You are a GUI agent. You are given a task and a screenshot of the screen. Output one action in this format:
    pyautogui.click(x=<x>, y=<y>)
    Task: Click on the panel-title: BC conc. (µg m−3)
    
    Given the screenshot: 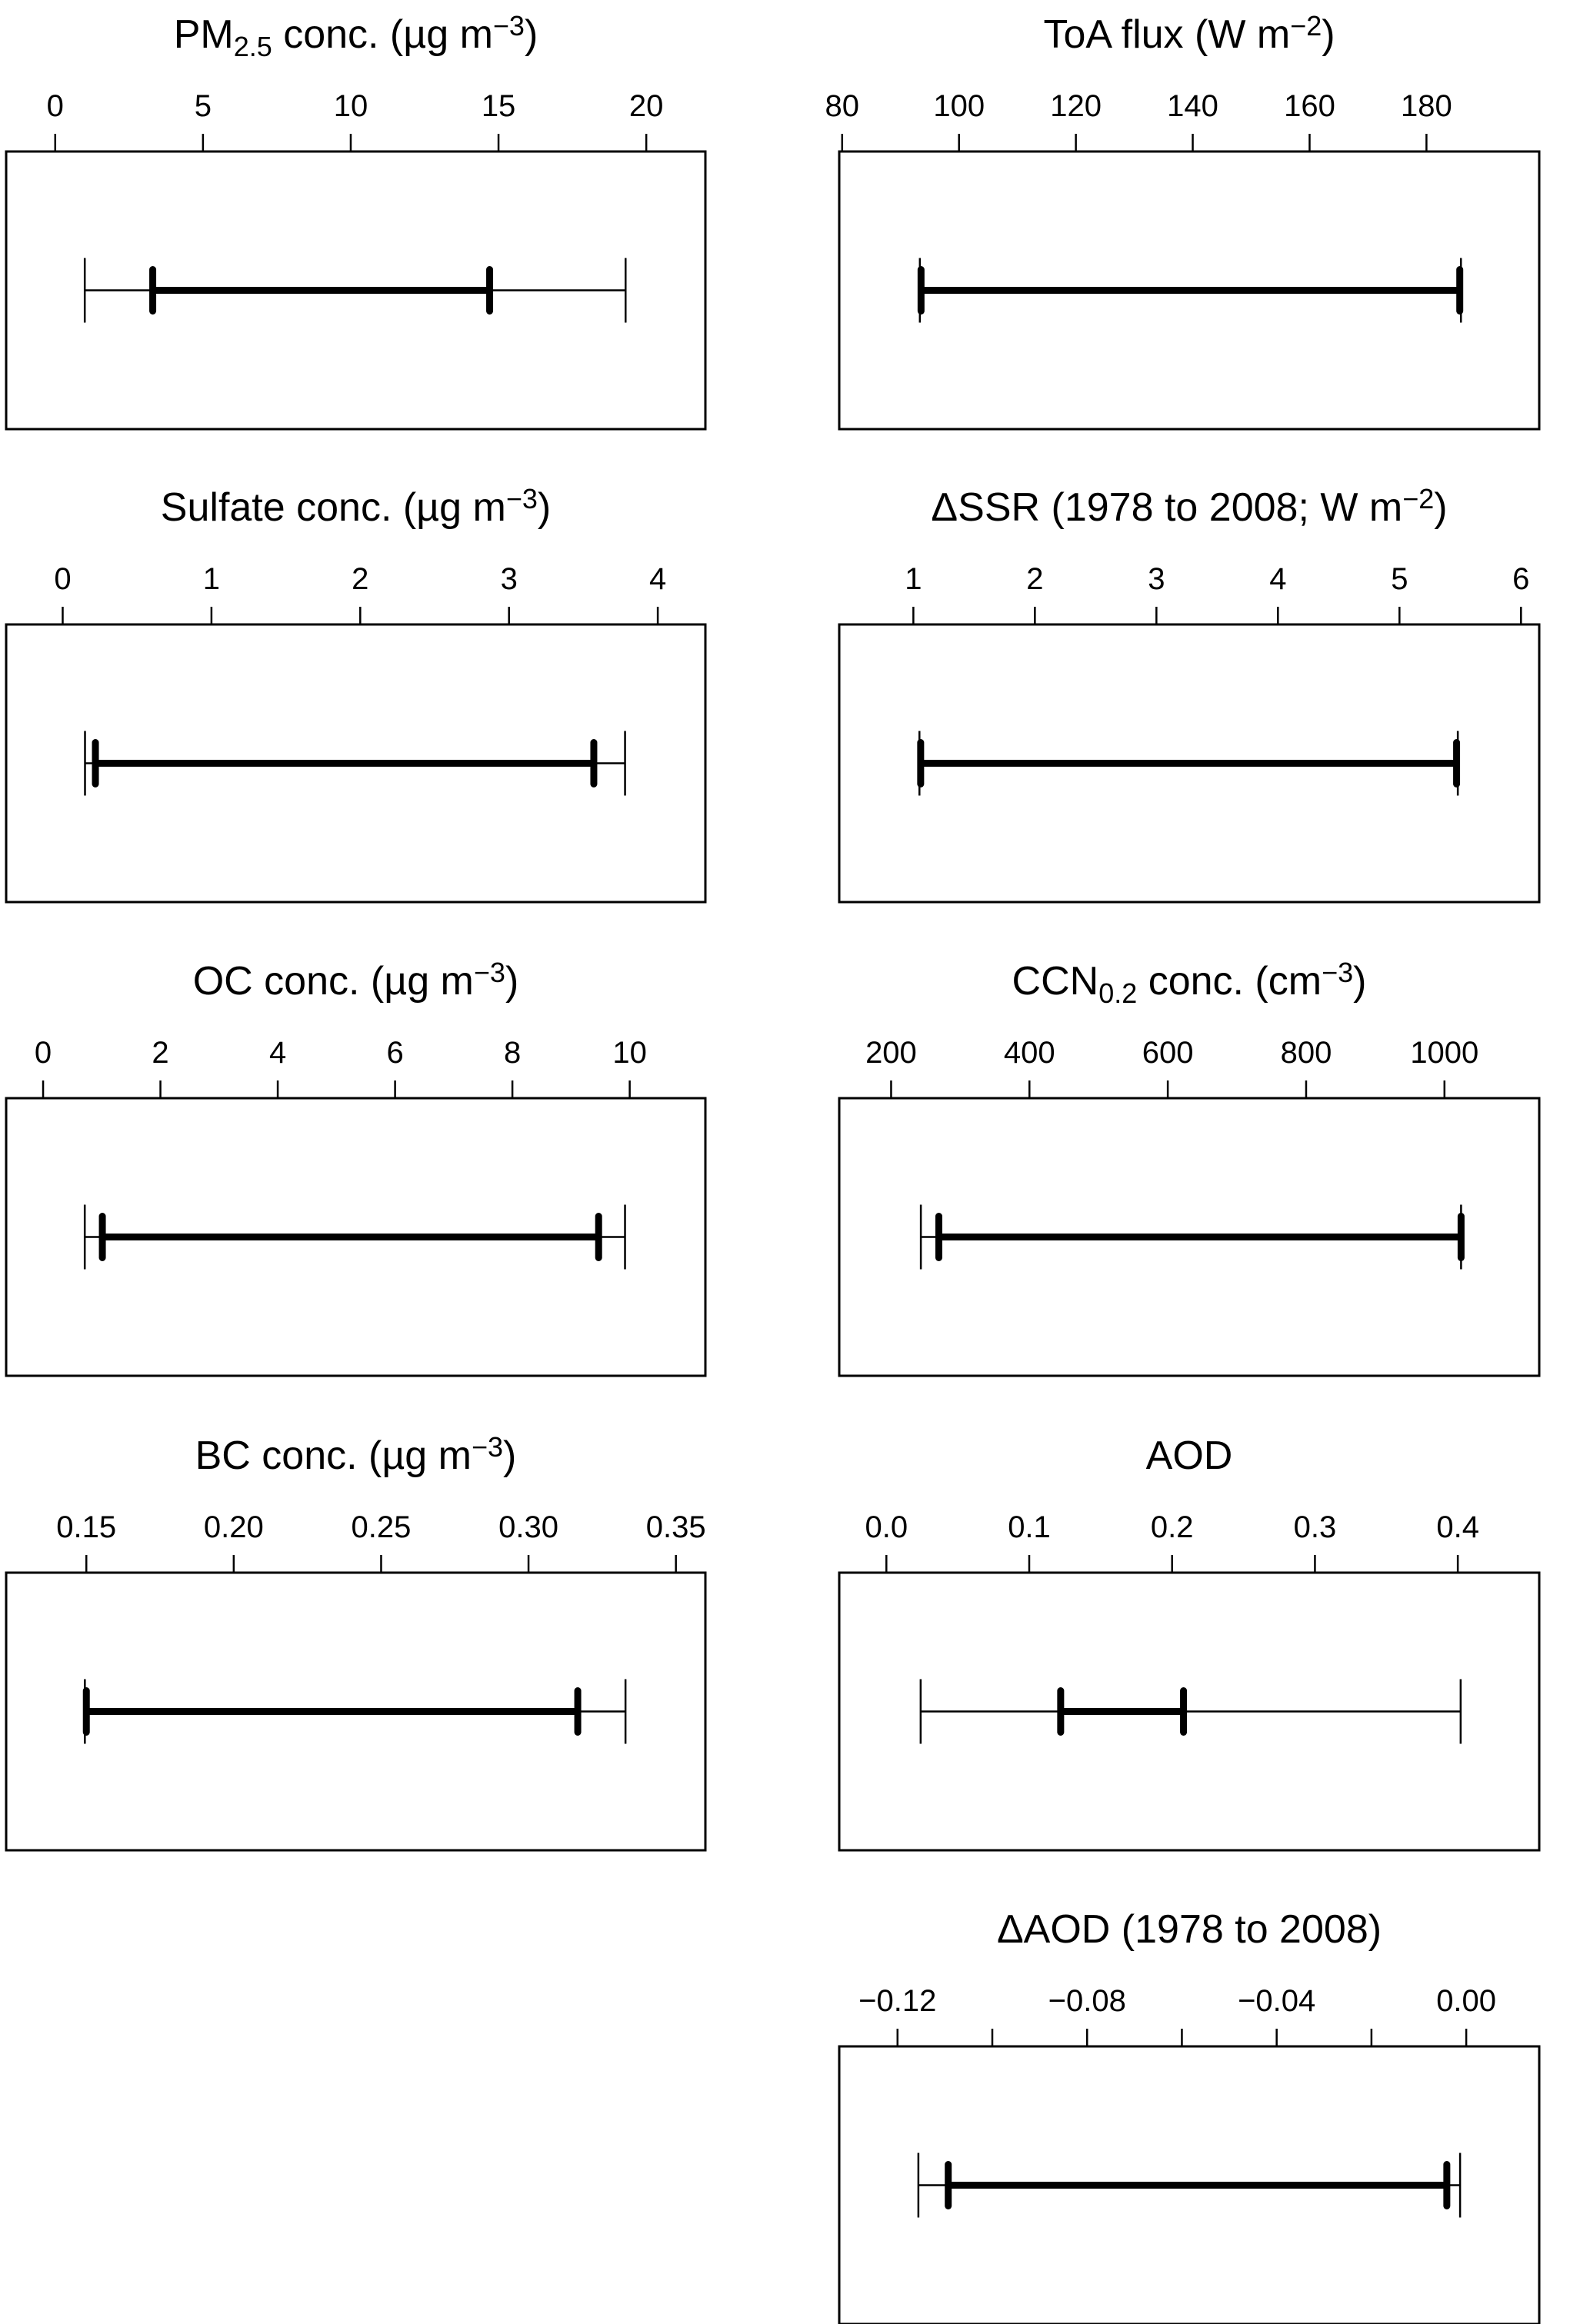 What is the action you would take?
    pyautogui.click(x=356, y=1454)
    